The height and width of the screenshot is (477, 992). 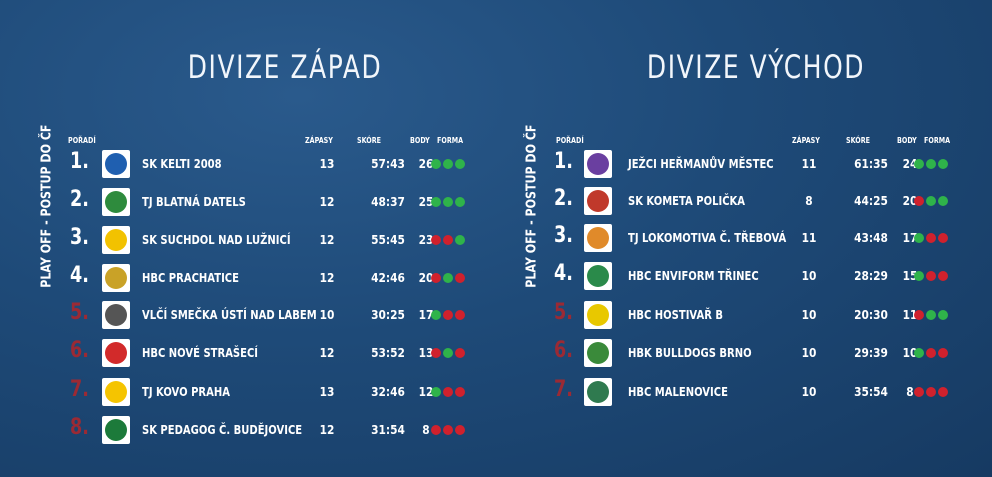 What do you see at coordinates (910, 352) in the screenshot?
I see `team-points: 10` at bounding box center [910, 352].